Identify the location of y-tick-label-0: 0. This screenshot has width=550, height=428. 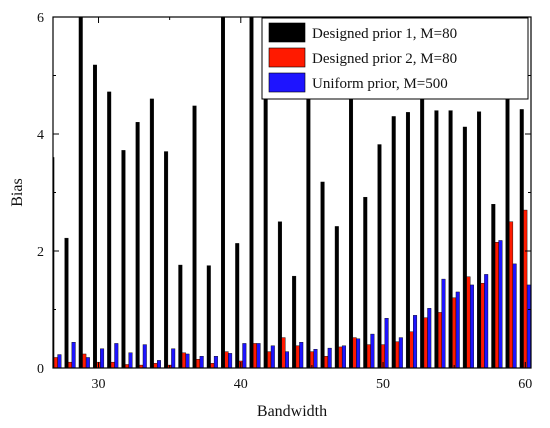
(40, 369).